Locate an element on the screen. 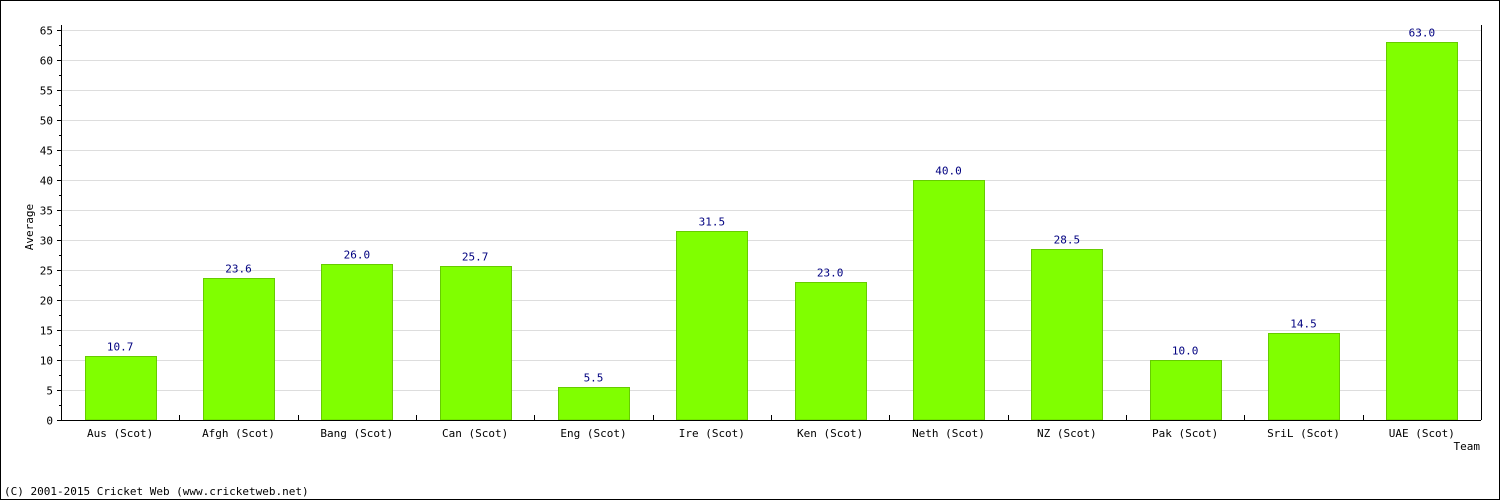 This screenshot has height=500, width=1500. x-tick-label: Afgh (Scot) is located at coordinates (238, 433).